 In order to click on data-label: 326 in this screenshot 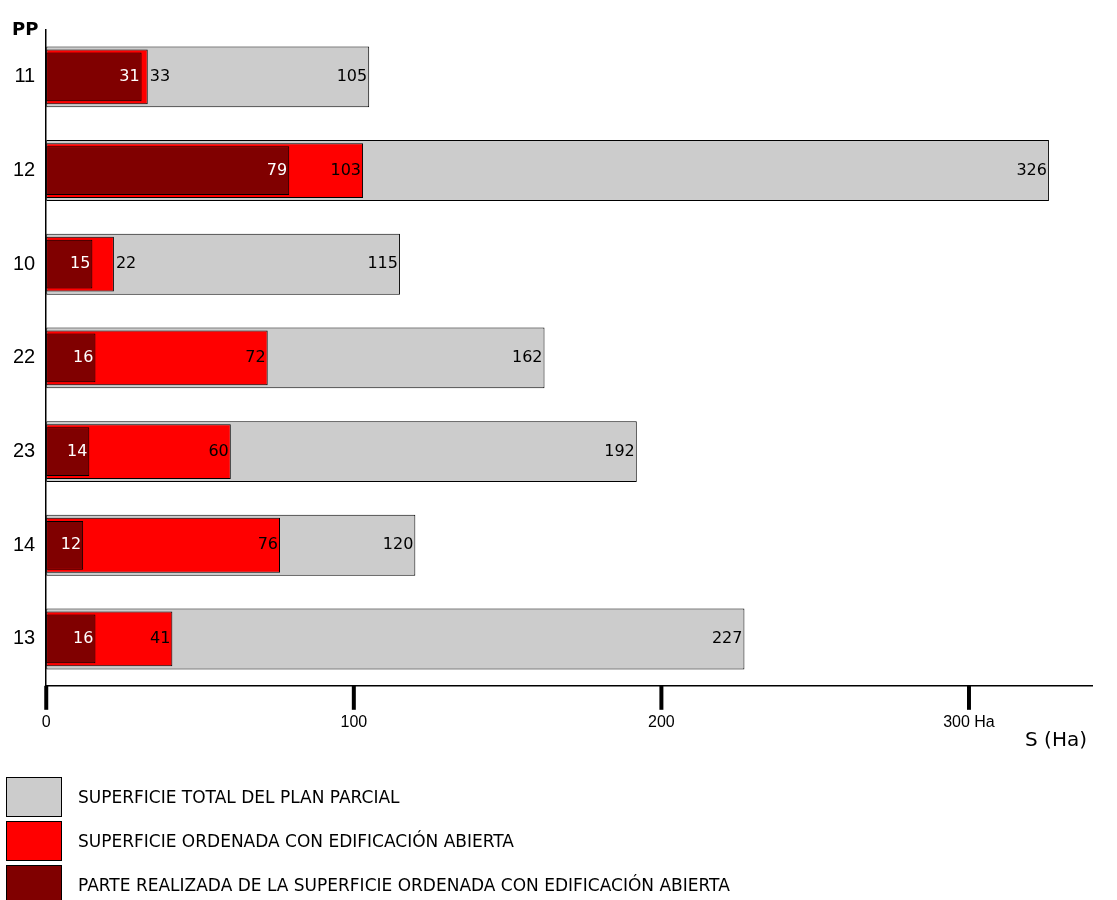, I will do `click(1031, 169)`.